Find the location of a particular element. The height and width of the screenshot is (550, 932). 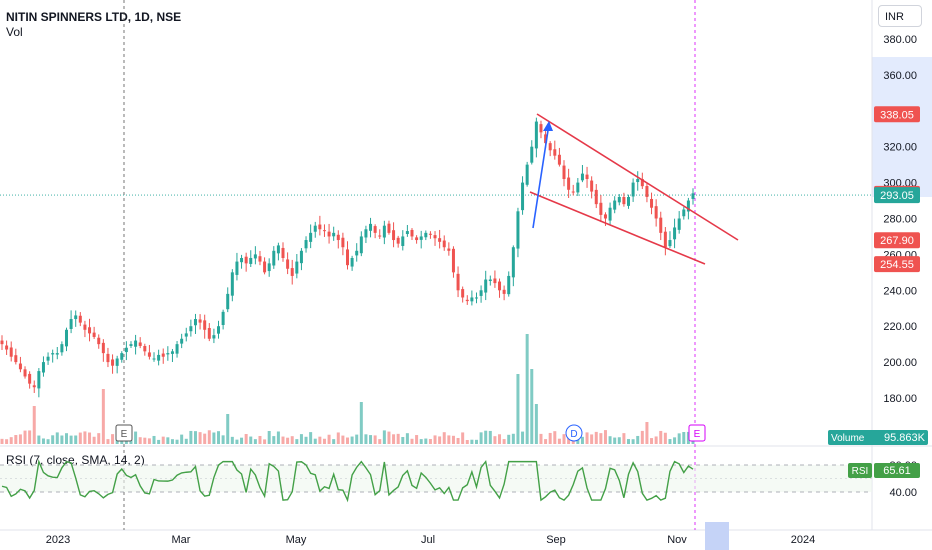

rsi-badge-label-bg is located at coordinates (860, 470).